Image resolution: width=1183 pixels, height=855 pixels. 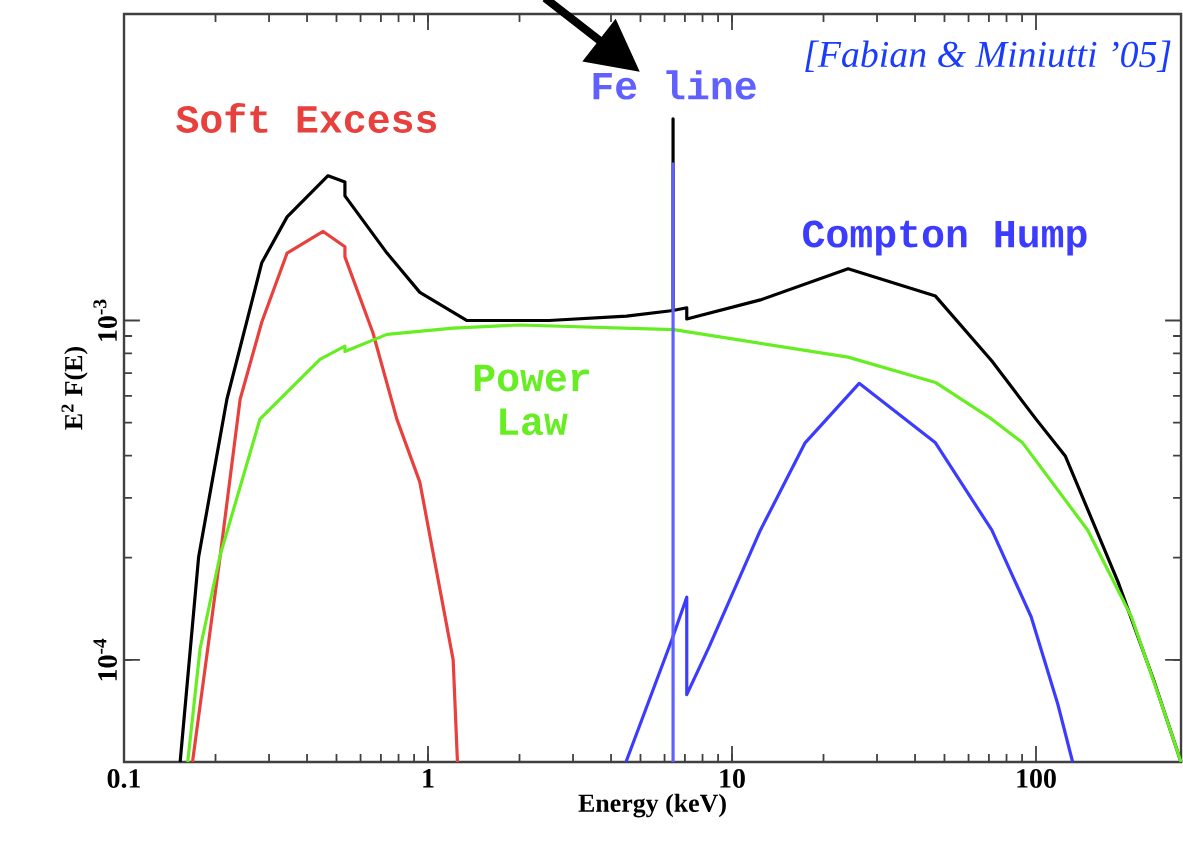 I want to click on x-tick-label: 0.1, so click(x=123, y=779).